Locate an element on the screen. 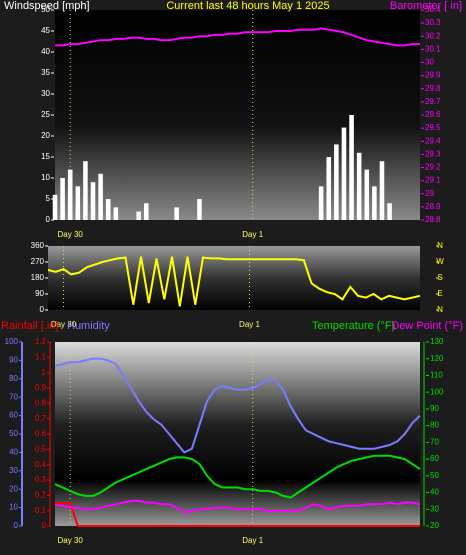 The image size is (466, 555). y-tick-label: 29.1 is located at coordinates (433, 180).